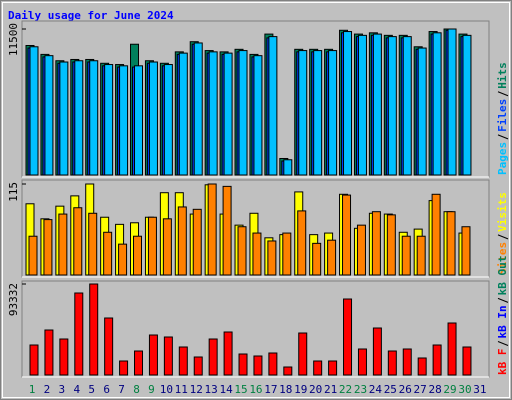 Image resolution: width=512 pixels, height=400 pixels. What do you see at coordinates (91, 15) in the screenshot?
I see `chart-title: Daily usage for June 2024` at bounding box center [91, 15].